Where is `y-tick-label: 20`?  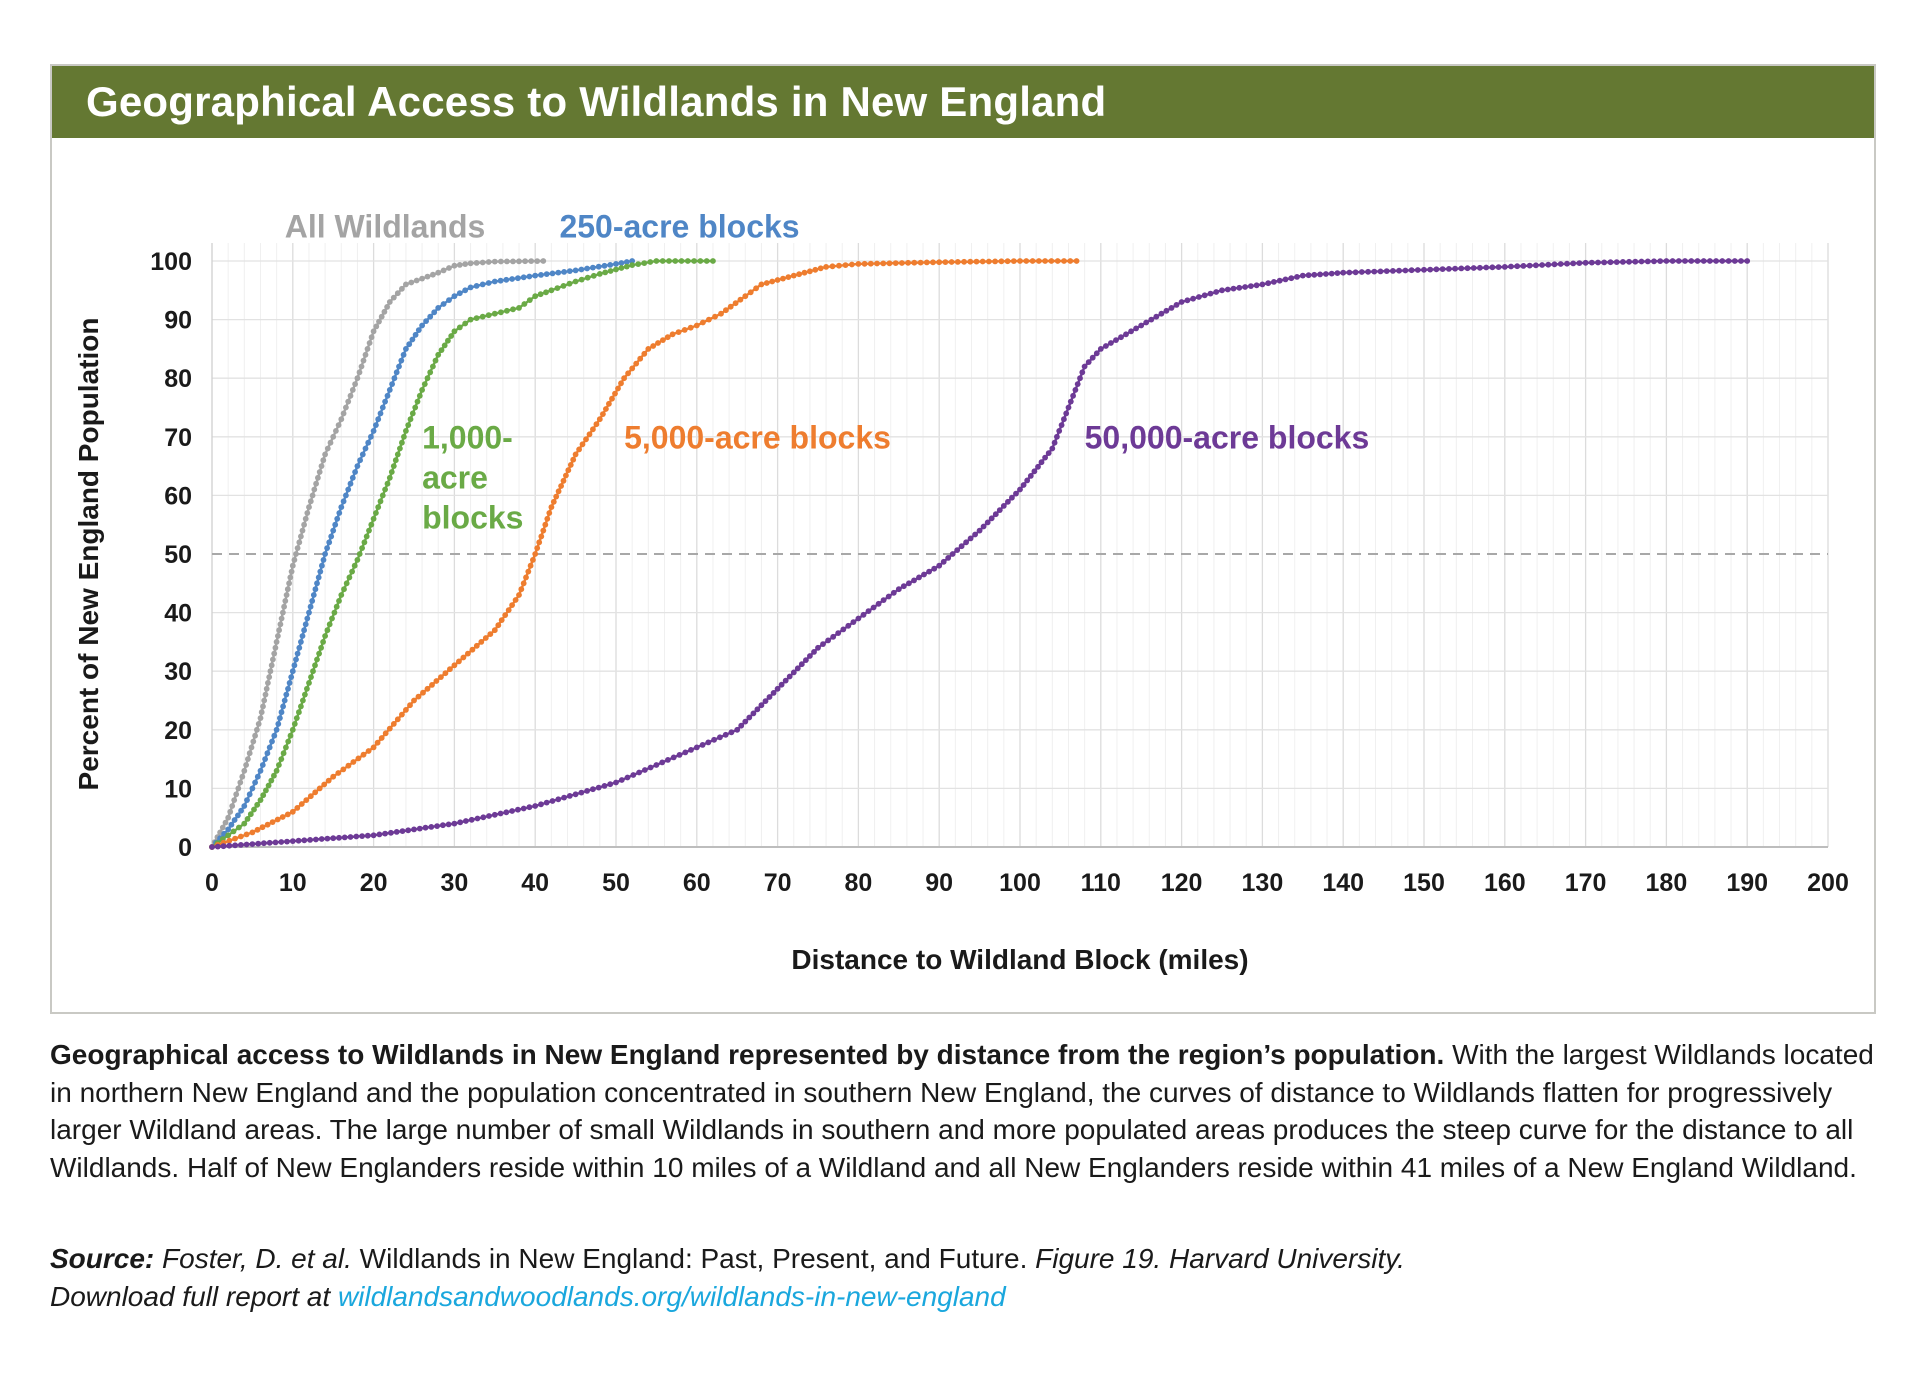 y-tick-label: 20 is located at coordinates (178, 731).